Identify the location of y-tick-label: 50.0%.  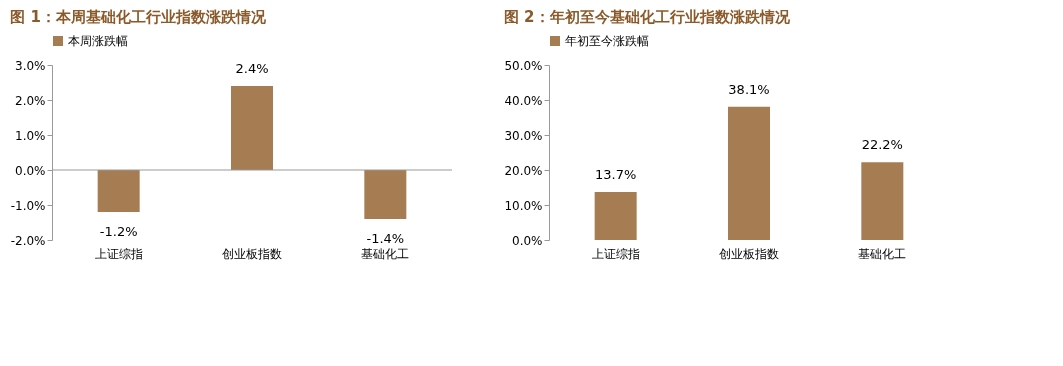
(523, 65).